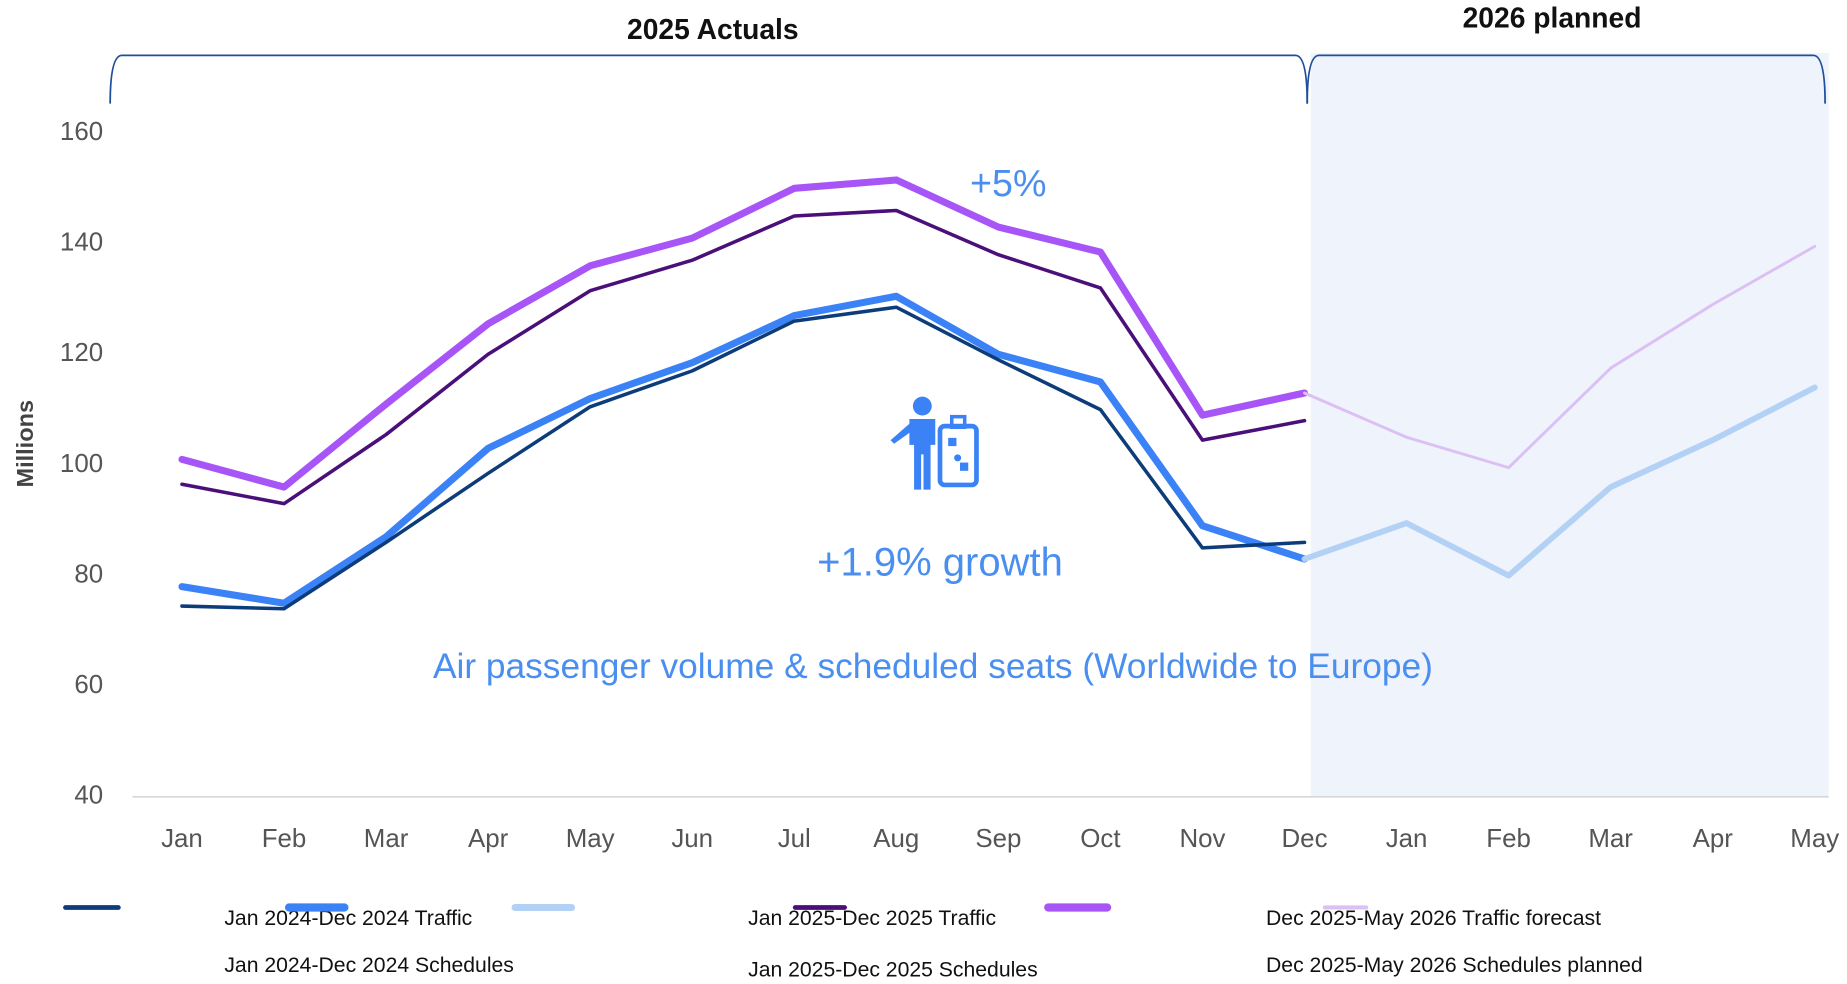 The image size is (1847, 984). I want to click on y-tick-label: 100, so click(81, 464).